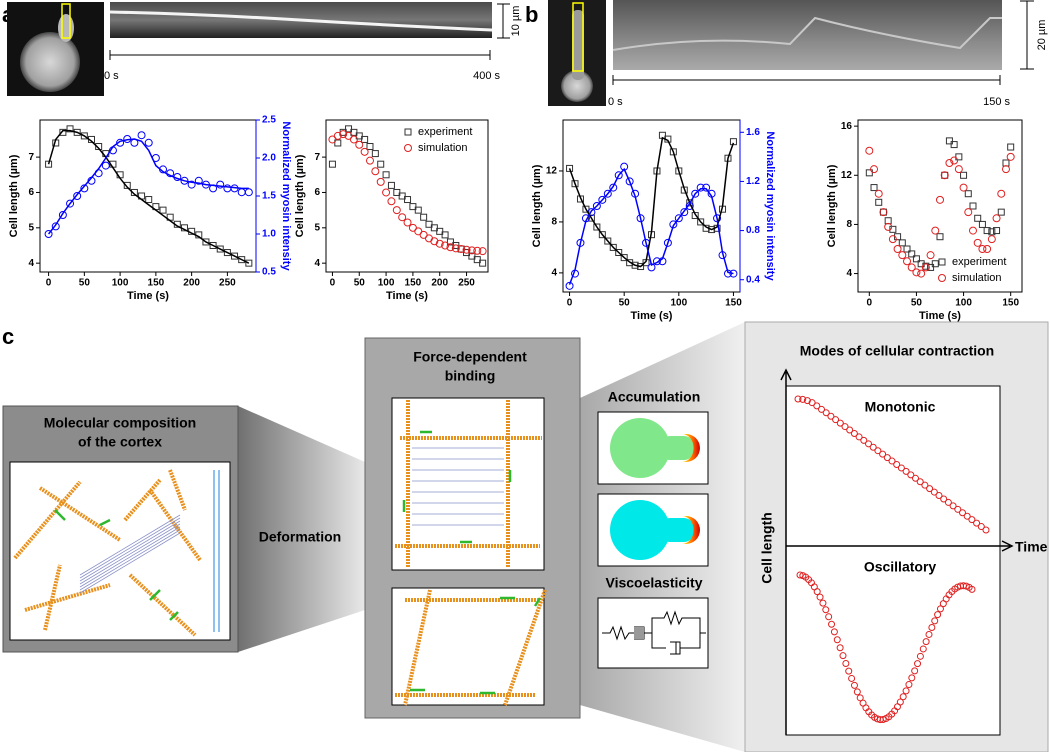  What do you see at coordinates (120, 283) in the screenshot?
I see `x-tick-label: 100` at bounding box center [120, 283].